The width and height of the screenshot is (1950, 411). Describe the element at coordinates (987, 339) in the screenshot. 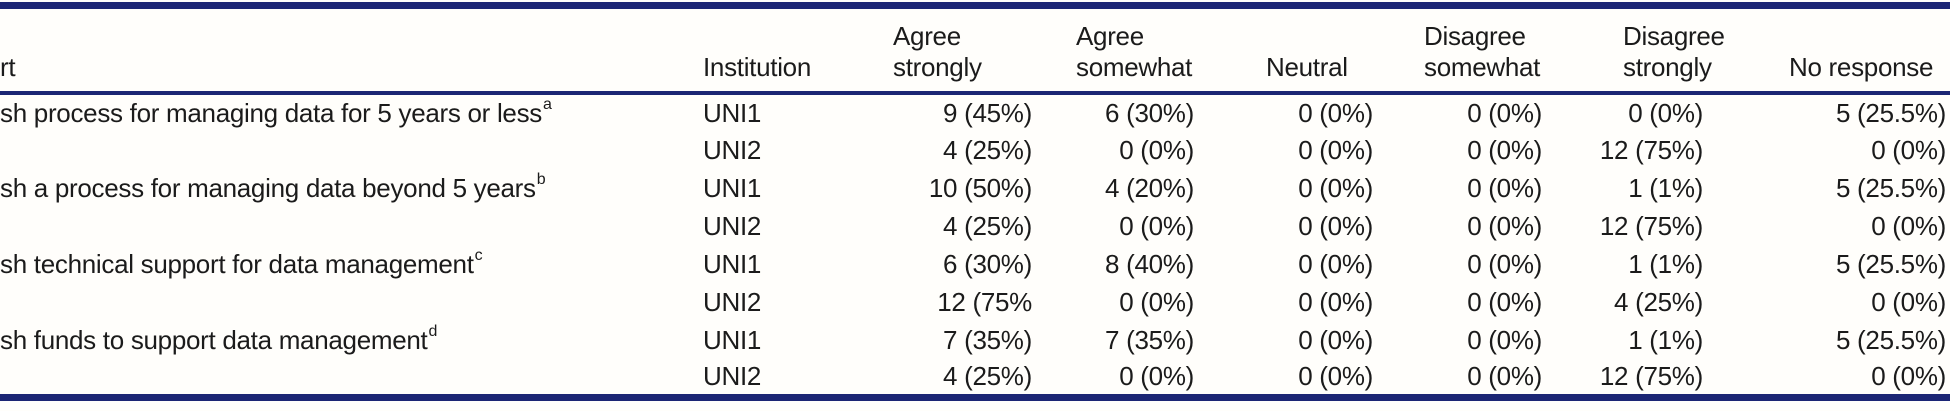

I see `cell-agree-strongly: 7 (35%)` at that location.